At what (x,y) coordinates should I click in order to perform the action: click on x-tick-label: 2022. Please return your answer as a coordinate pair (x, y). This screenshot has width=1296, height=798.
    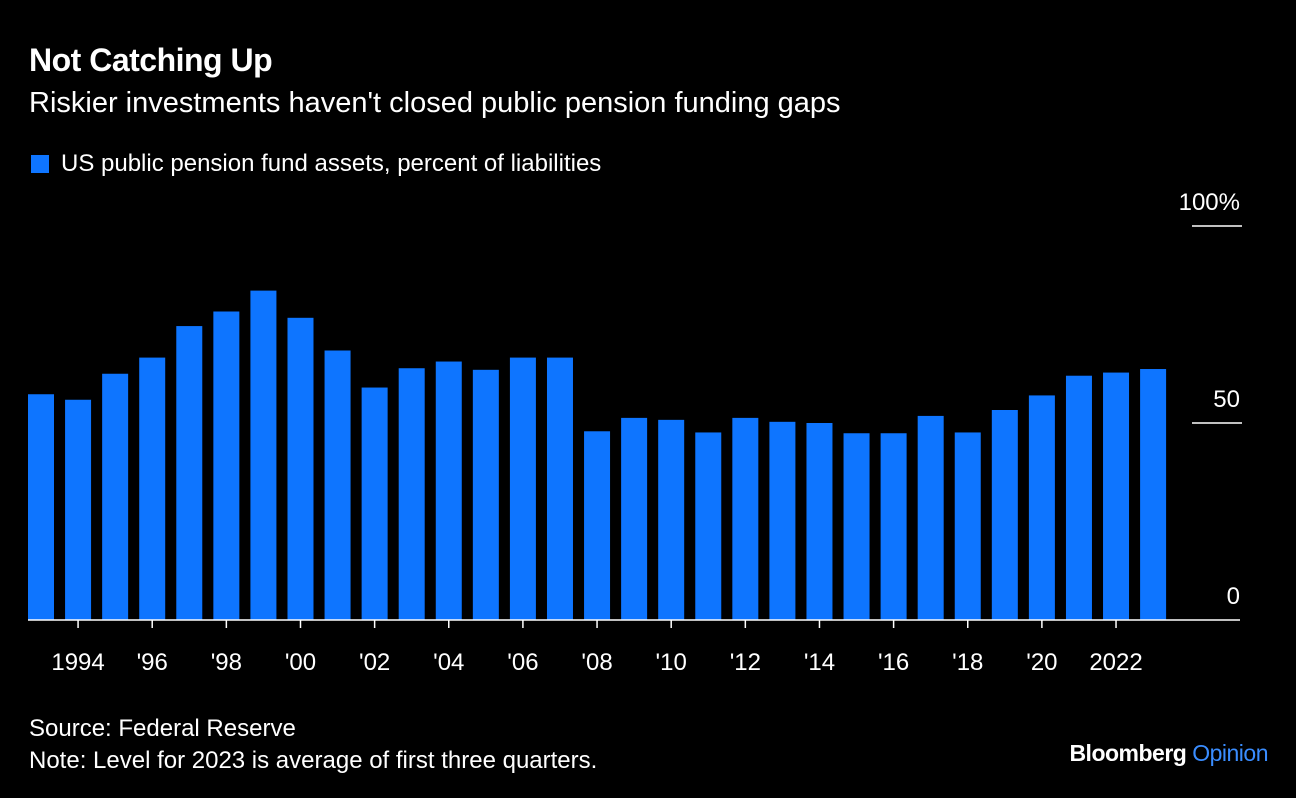
    Looking at the image, I should click on (1115, 662).